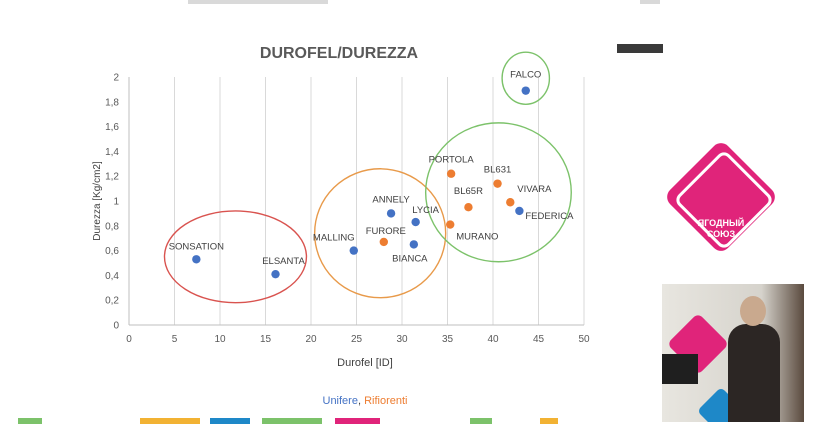  I want to click on point-label-sonsation: SONSATION, so click(196, 246).